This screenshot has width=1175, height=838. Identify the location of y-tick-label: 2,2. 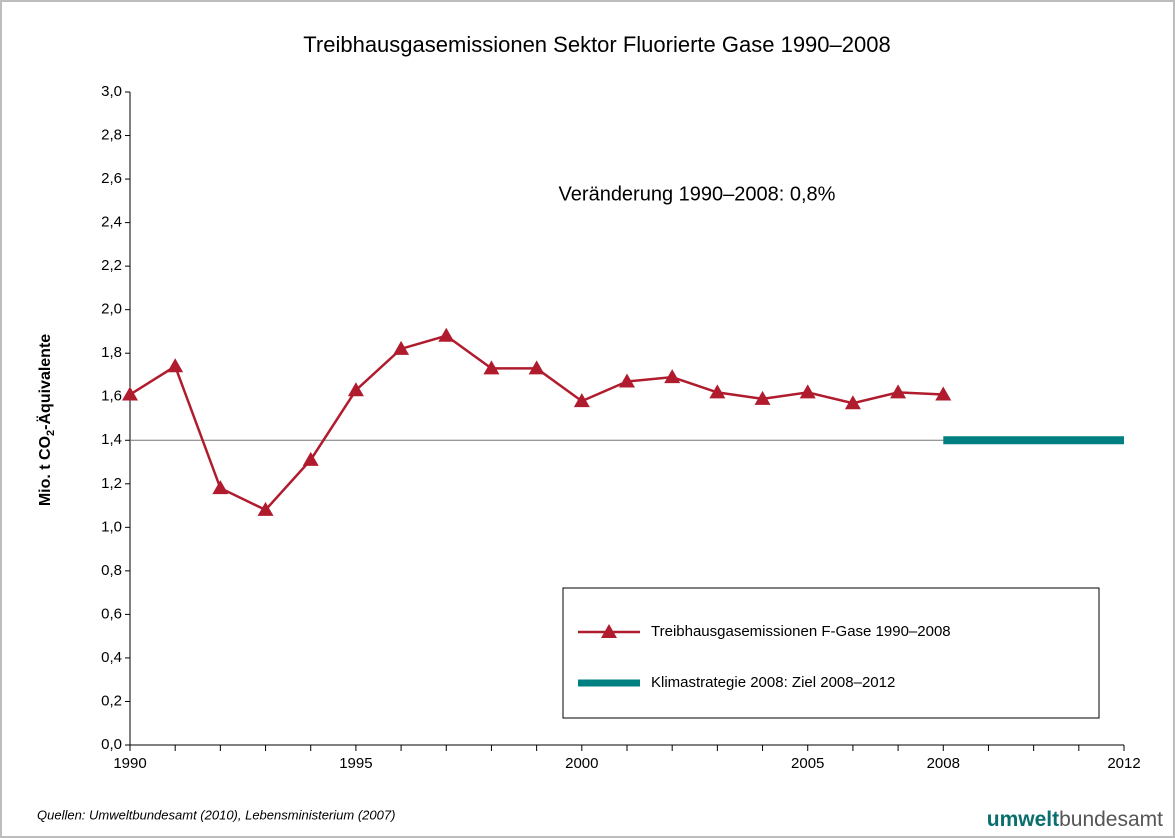
(111, 265).